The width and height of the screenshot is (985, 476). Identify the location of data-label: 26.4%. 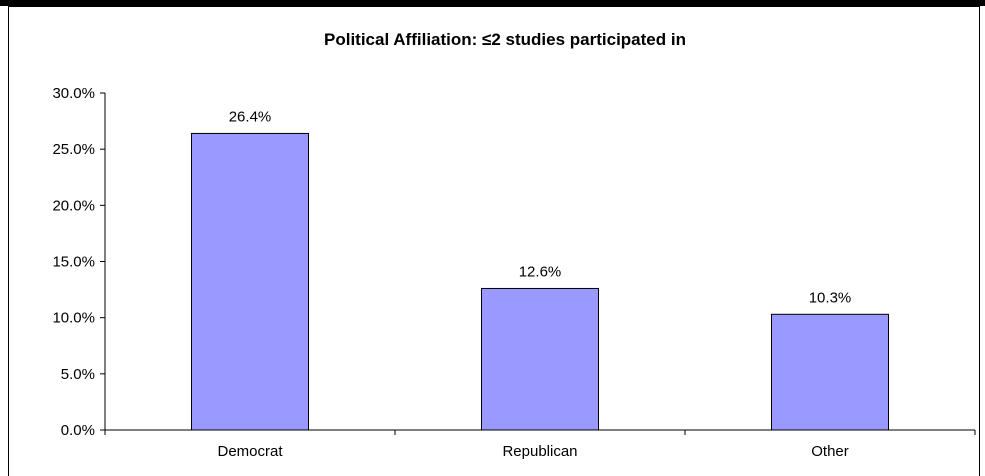
(250, 116).